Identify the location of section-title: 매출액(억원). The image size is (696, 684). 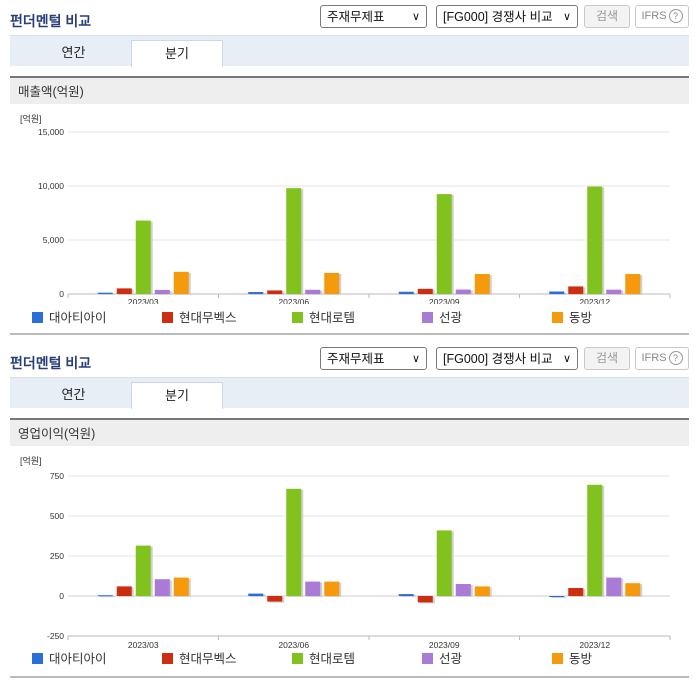
(349, 90).